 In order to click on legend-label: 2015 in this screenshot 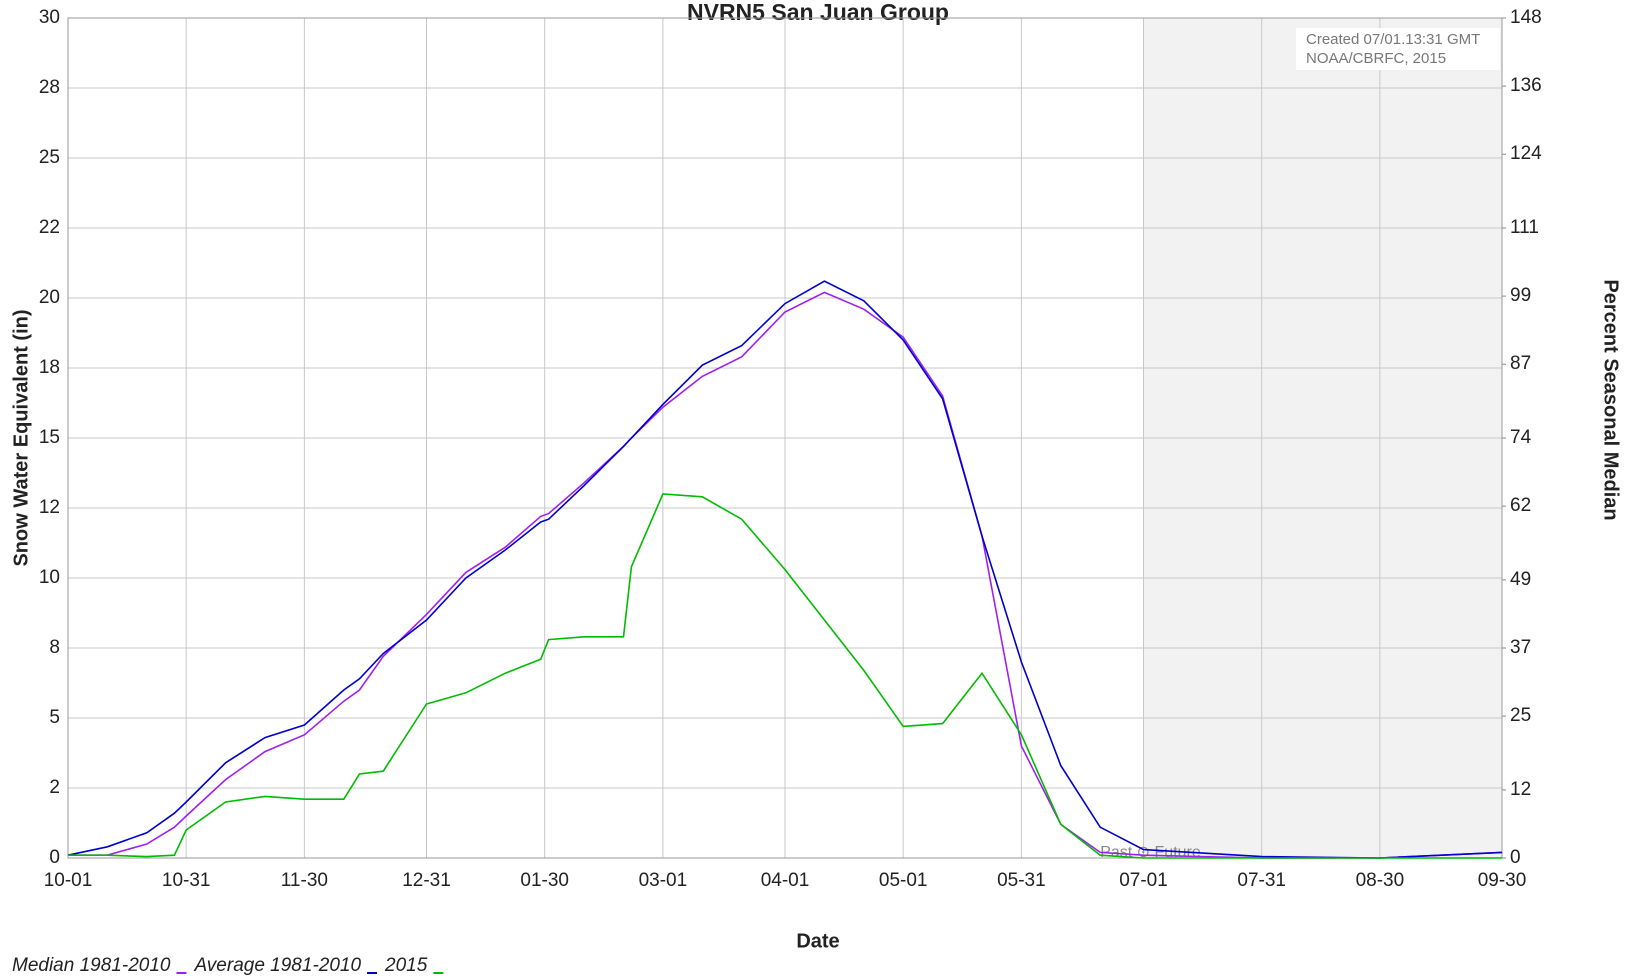, I will do `click(406, 965)`.